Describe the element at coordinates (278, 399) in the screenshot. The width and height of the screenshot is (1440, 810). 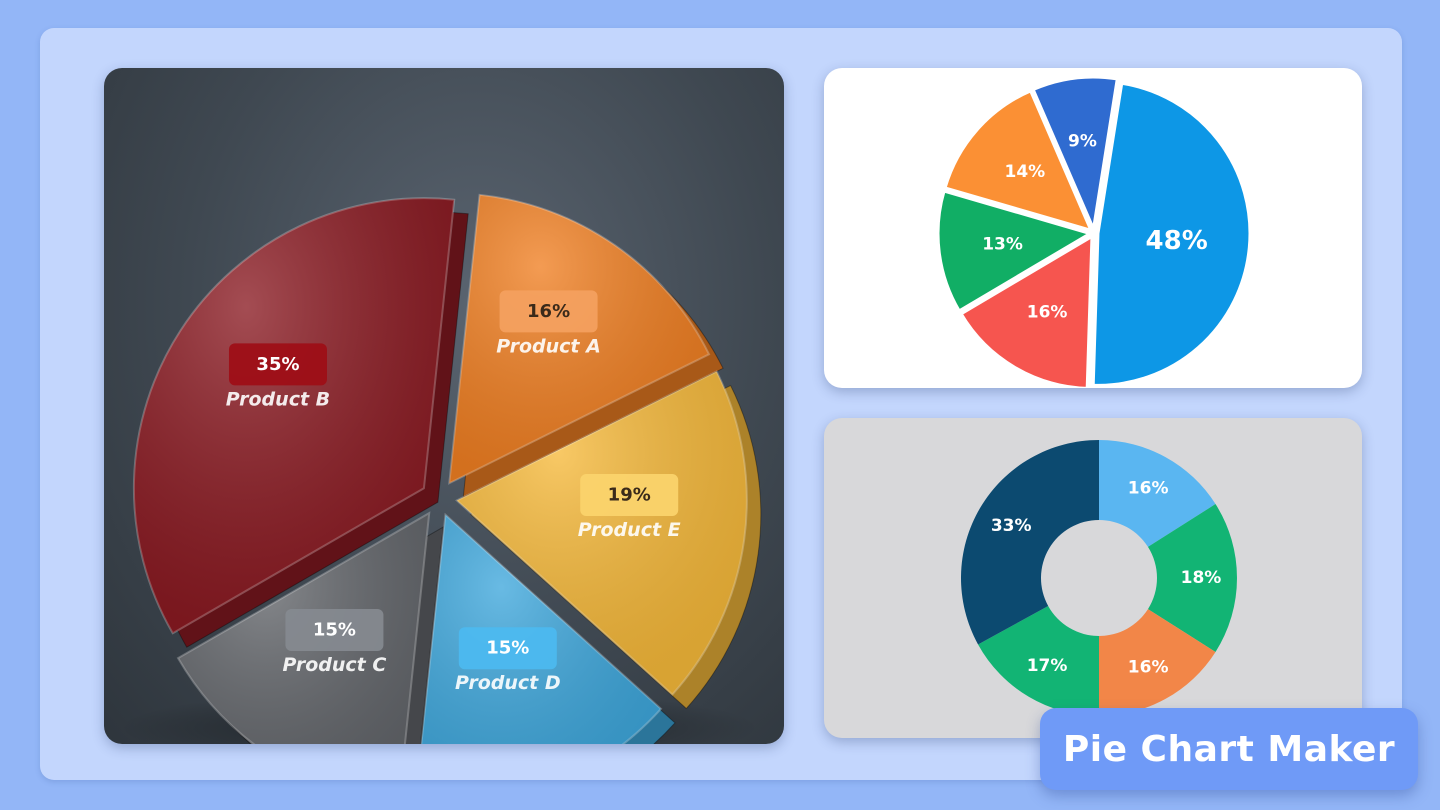
I see `slice-category: Product B` at that location.